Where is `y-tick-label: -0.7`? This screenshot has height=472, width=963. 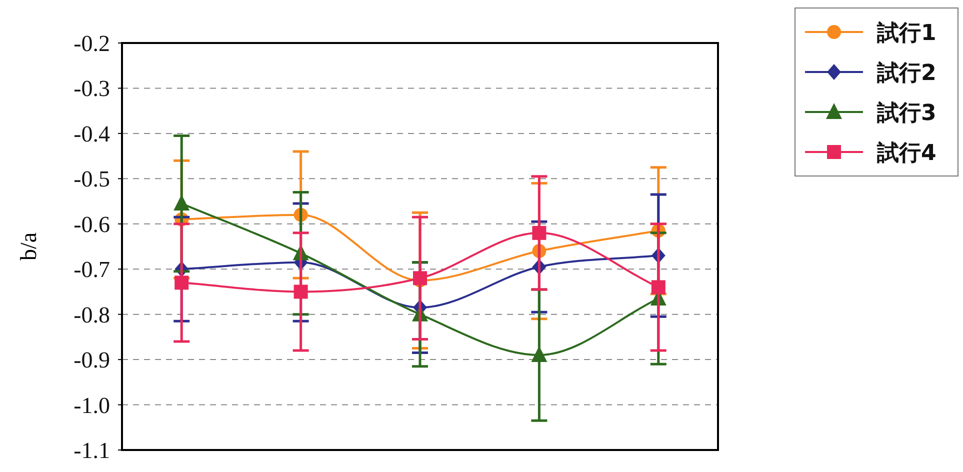
y-tick-label: -0.7 is located at coordinates (92, 269).